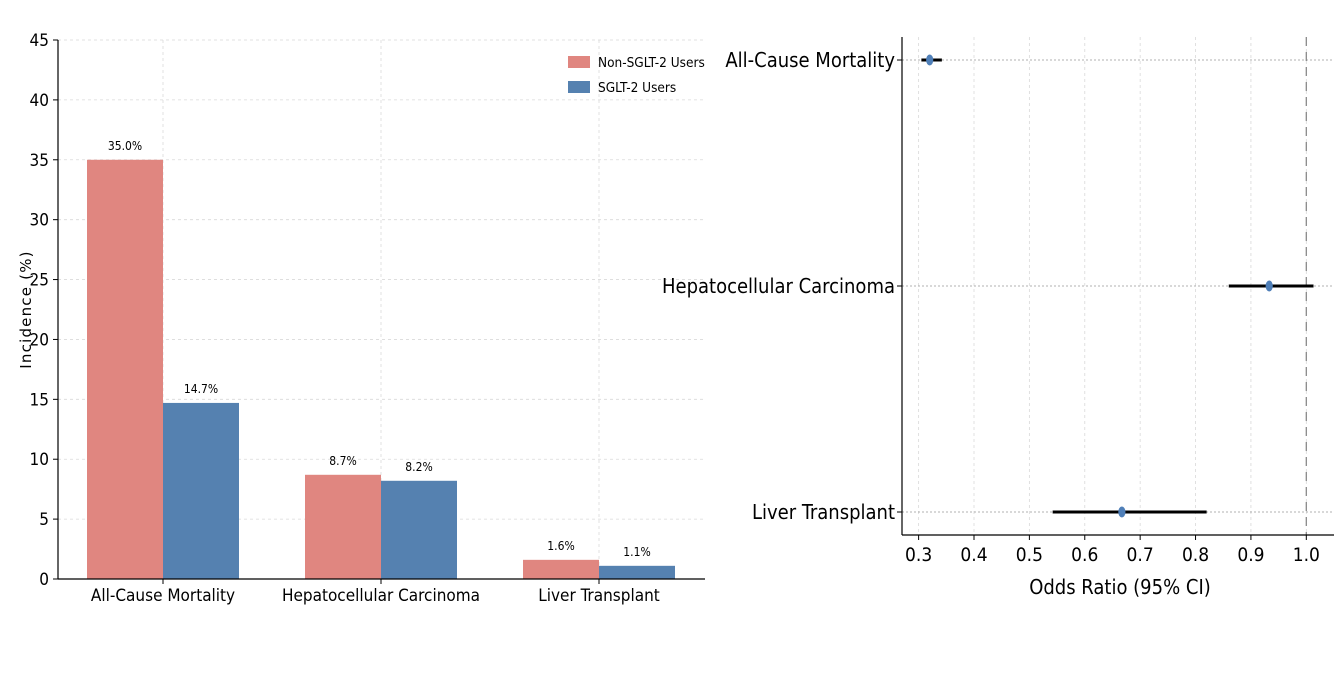 The height and width of the screenshot is (684, 1340). What do you see at coordinates (39, 460) in the screenshot?
I see `y-tick-label: 10` at bounding box center [39, 460].